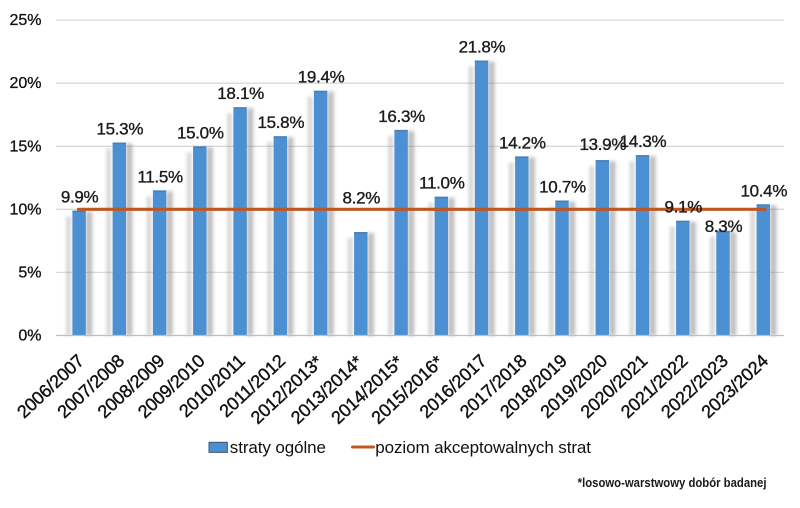 This screenshot has height=508, width=800. What do you see at coordinates (643, 141) in the screenshot?
I see `svg-text: 14.3%` at bounding box center [643, 141].